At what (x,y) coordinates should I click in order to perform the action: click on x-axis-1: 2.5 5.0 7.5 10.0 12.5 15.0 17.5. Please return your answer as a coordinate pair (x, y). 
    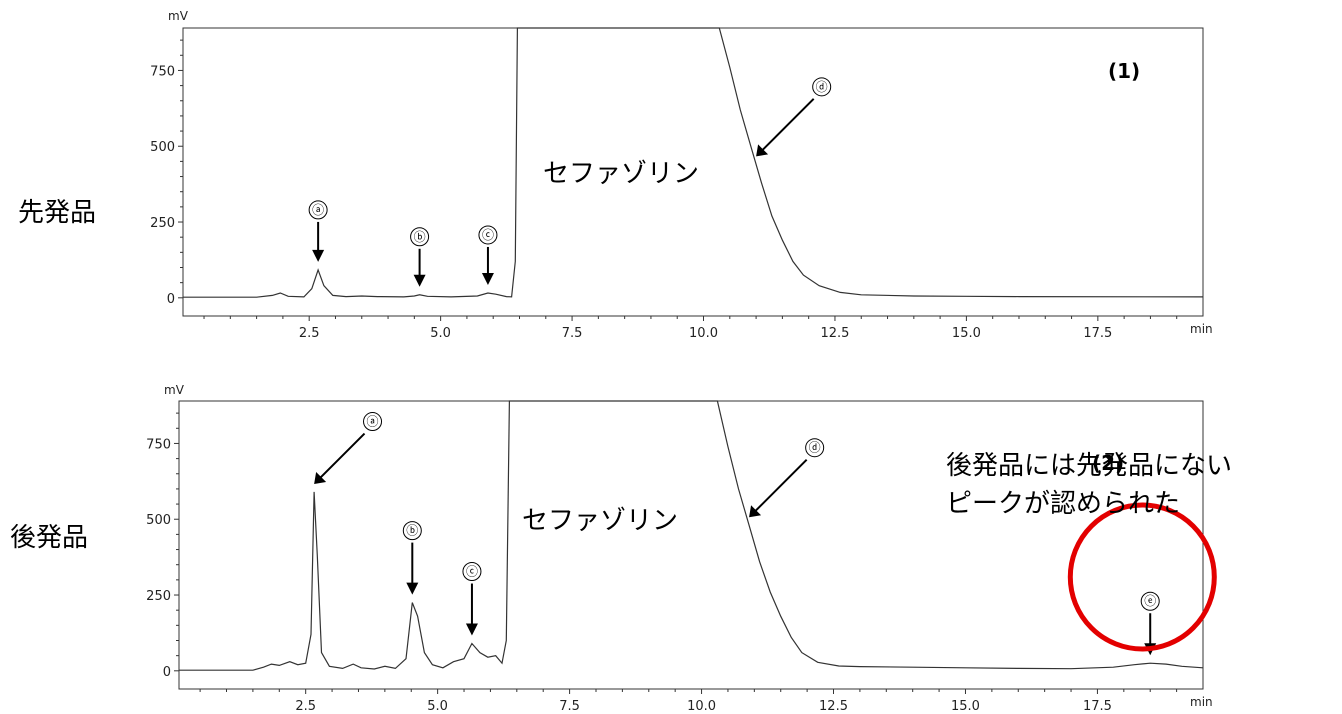
    Looking at the image, I should click on (690, 328).